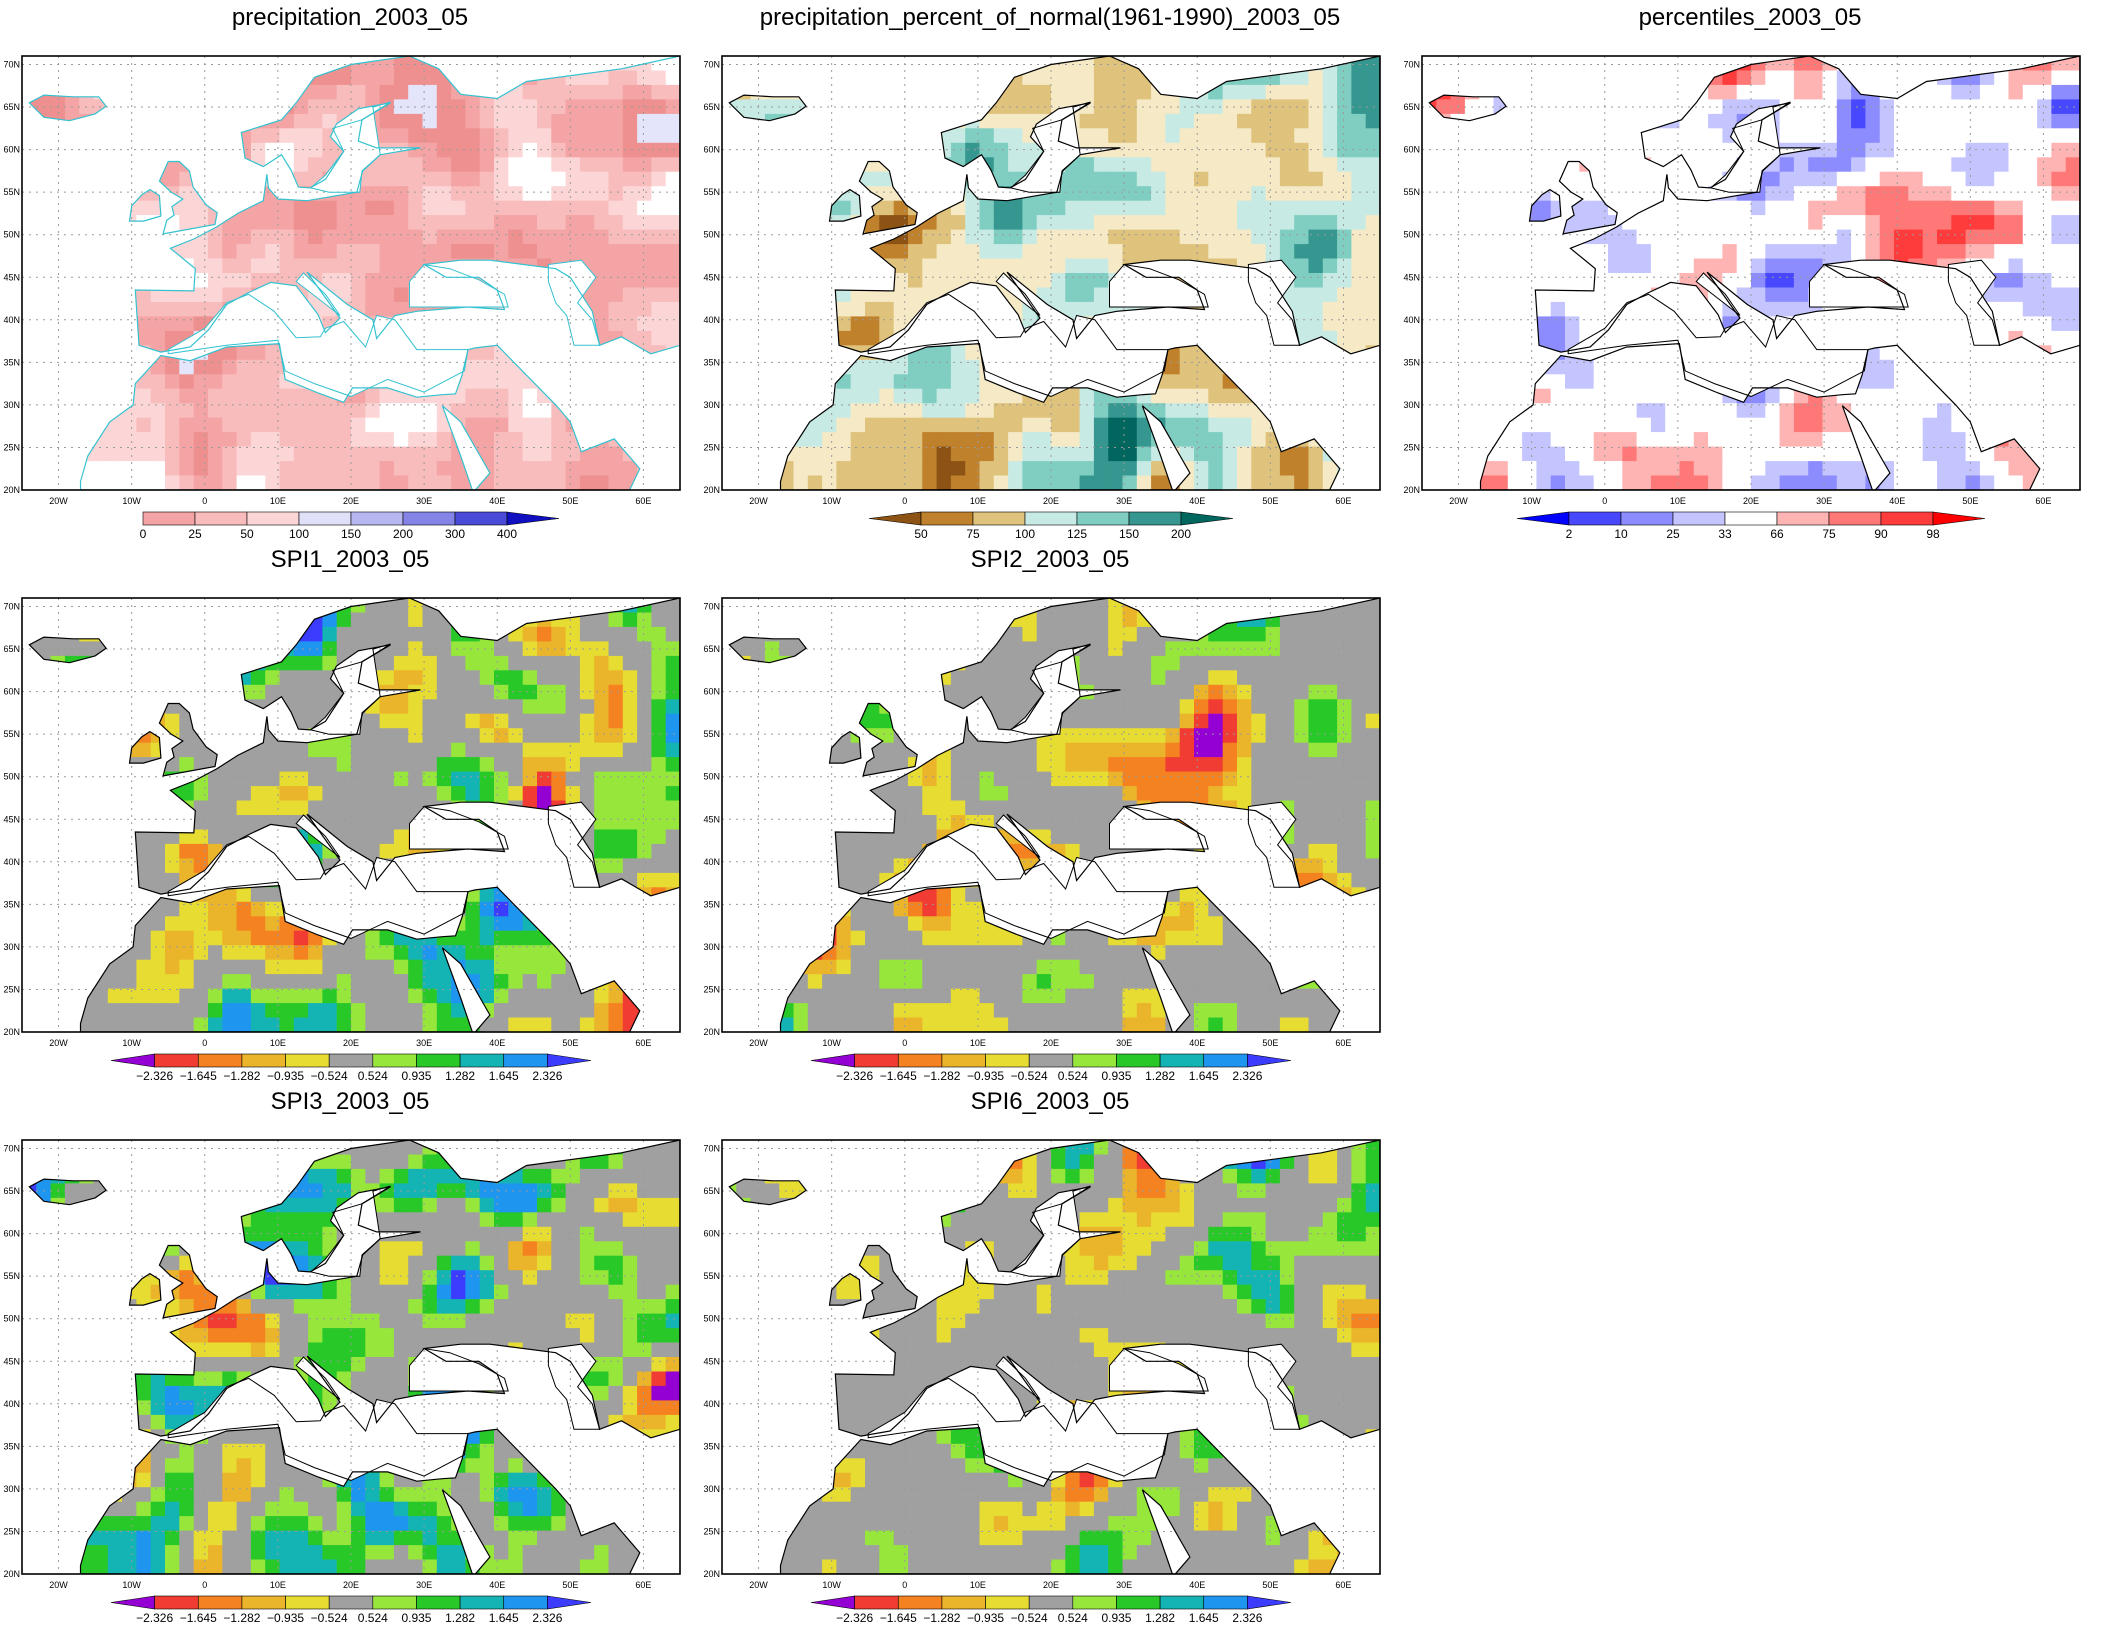 The width and height of the screenshot is (2106, 1644). Describe the element at coordinates (416, 1618) in the screenshot. I see `colorbar-label: 0.935` at that location.